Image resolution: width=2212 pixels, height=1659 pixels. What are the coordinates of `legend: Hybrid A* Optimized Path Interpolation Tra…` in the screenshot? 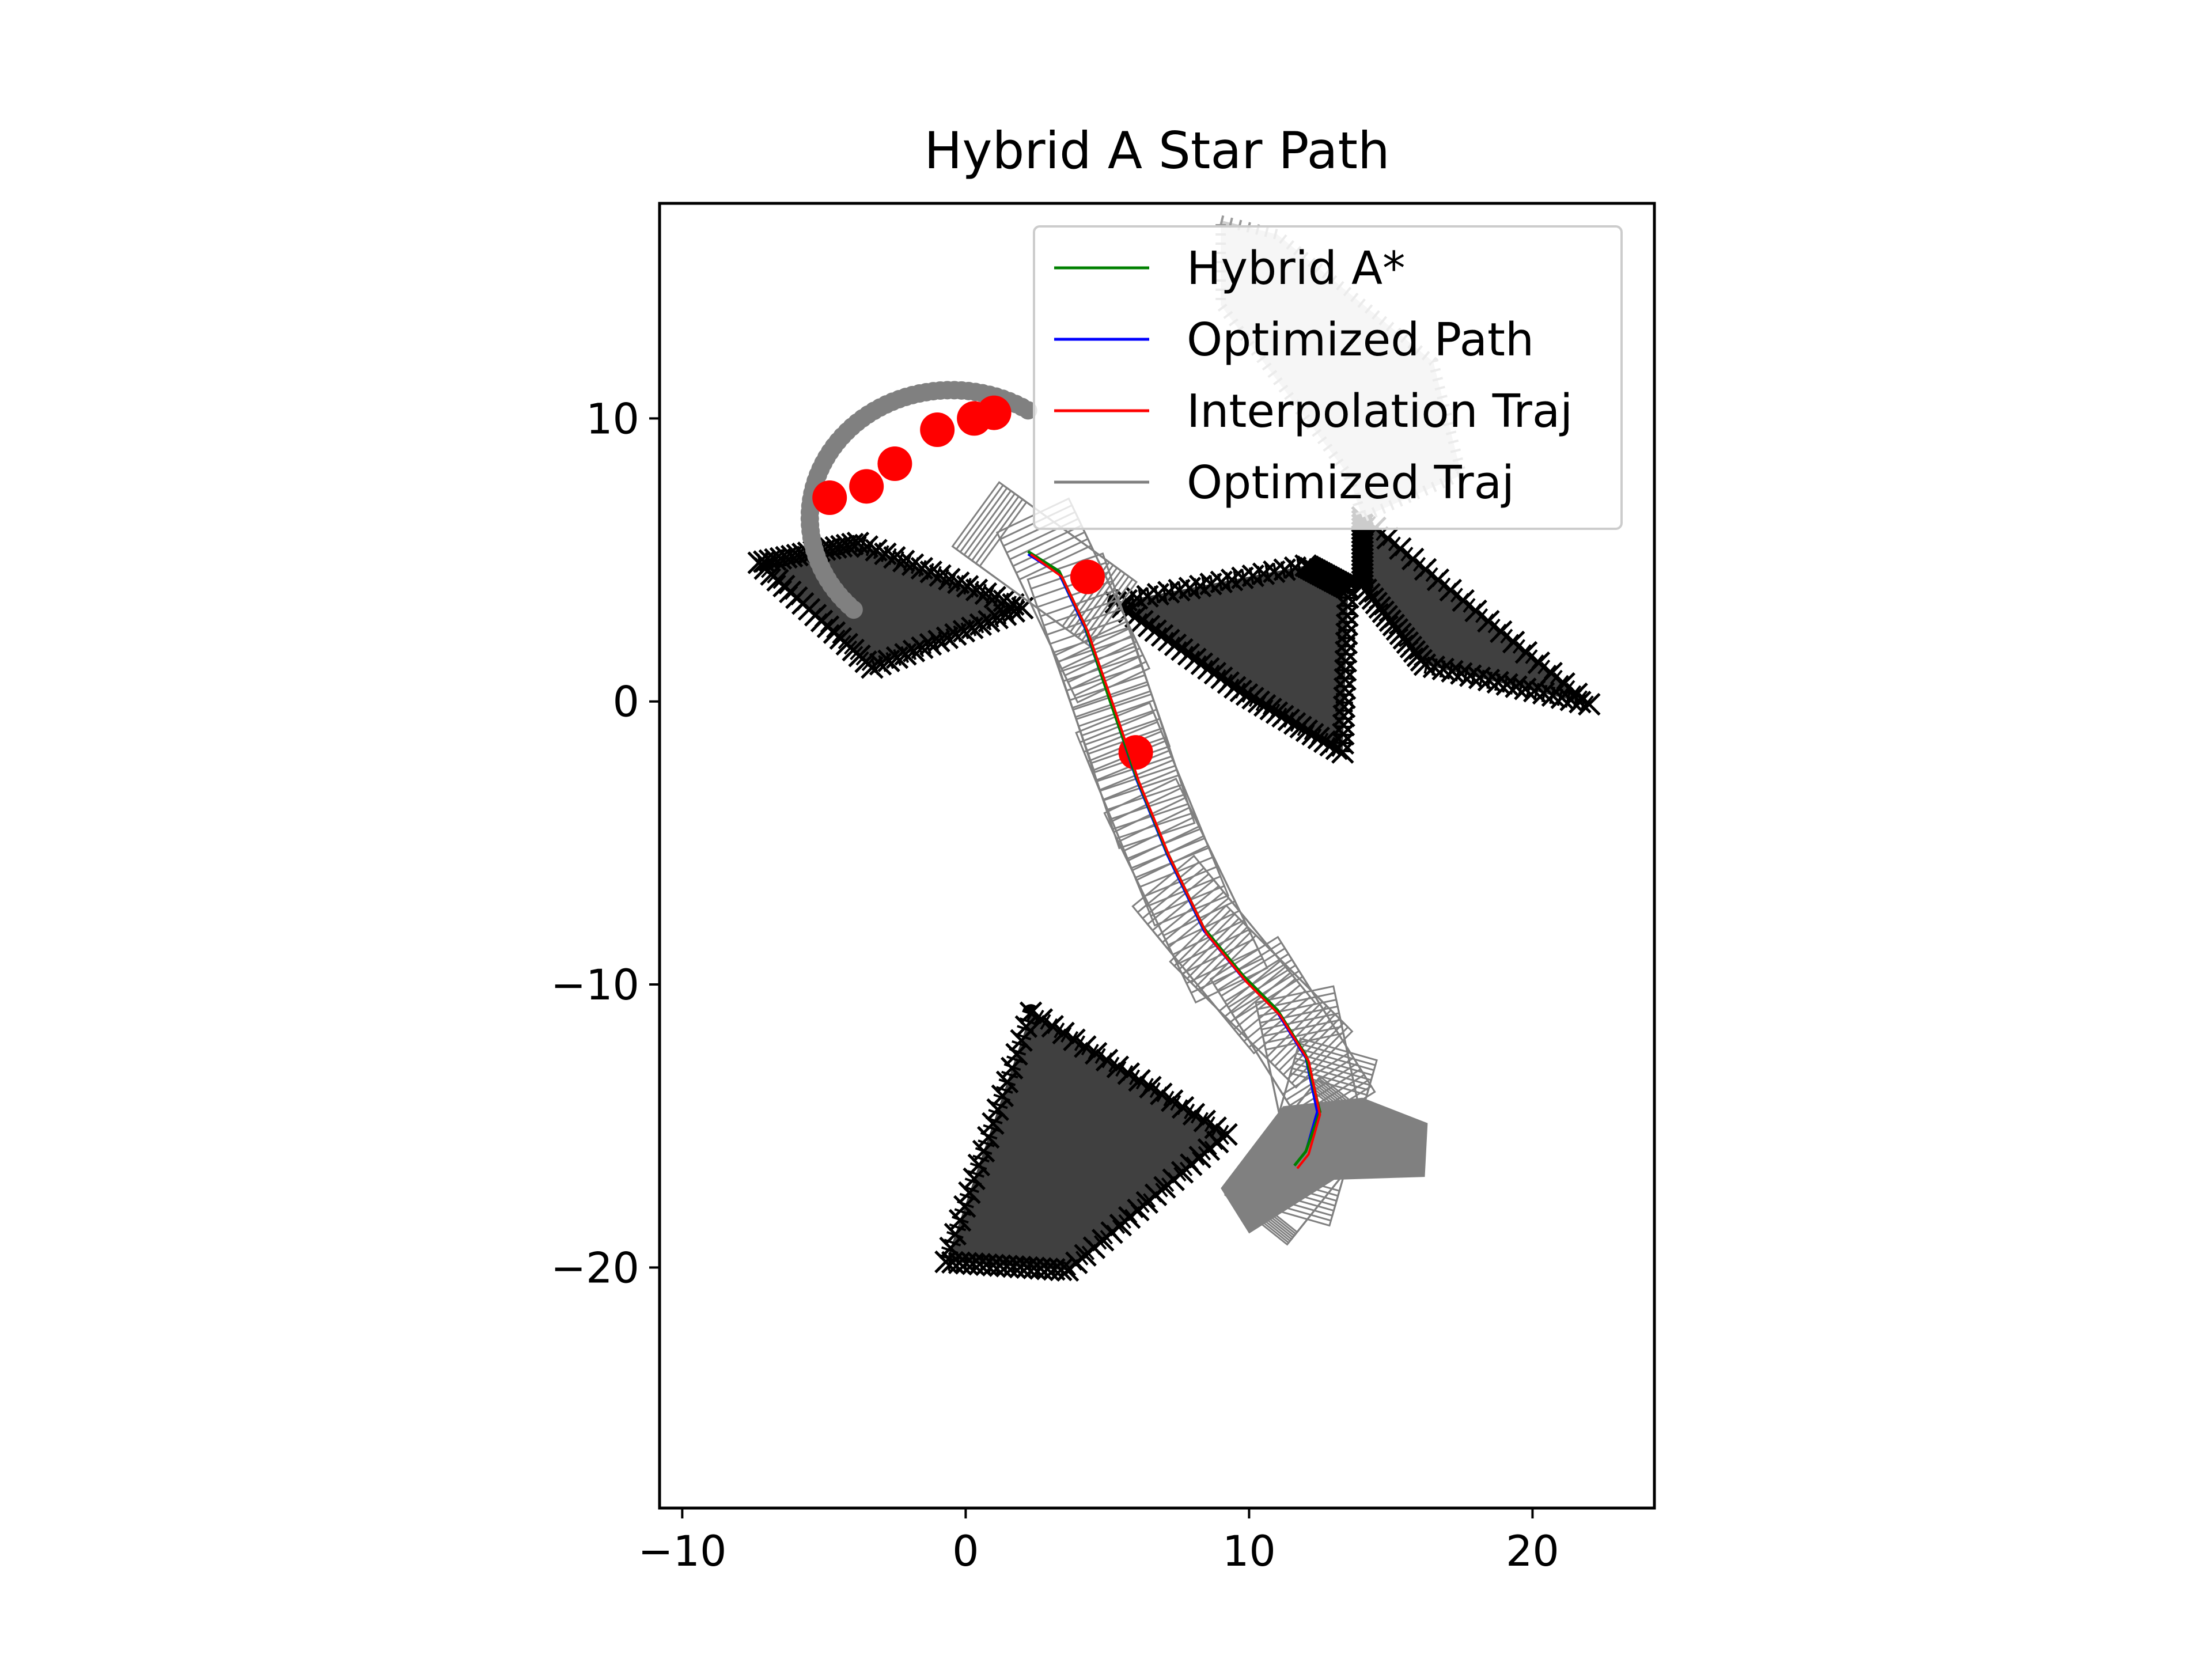 It's located at (1328, 377).